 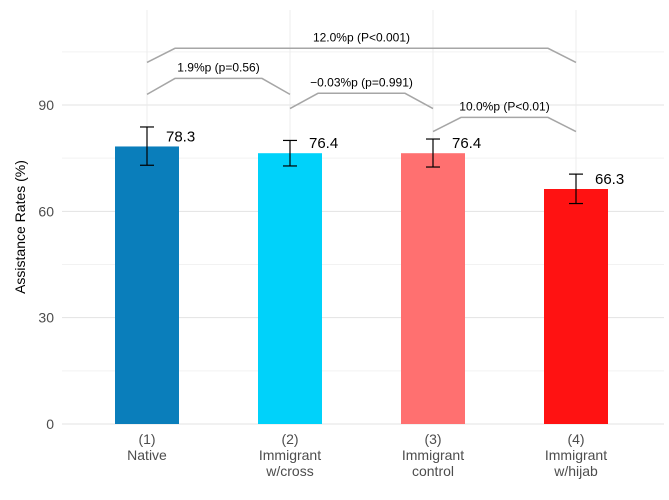 What do you see at coordinates (289, 471) in the screenshot?
I see `category-label-line: w/cross` at bounding box center [289, 471].